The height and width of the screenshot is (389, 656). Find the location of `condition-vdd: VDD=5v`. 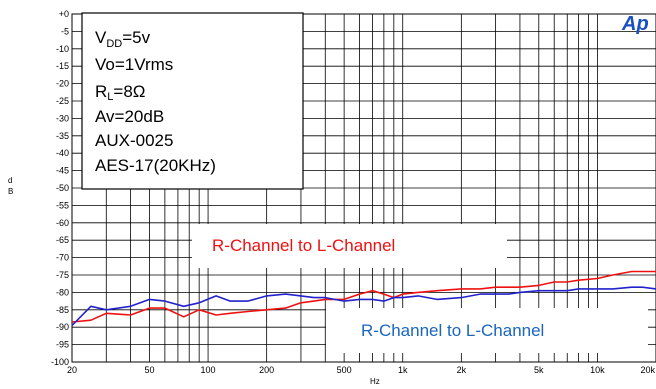

condition-vdd: VDD=5v is located at coordinates (123, 39).